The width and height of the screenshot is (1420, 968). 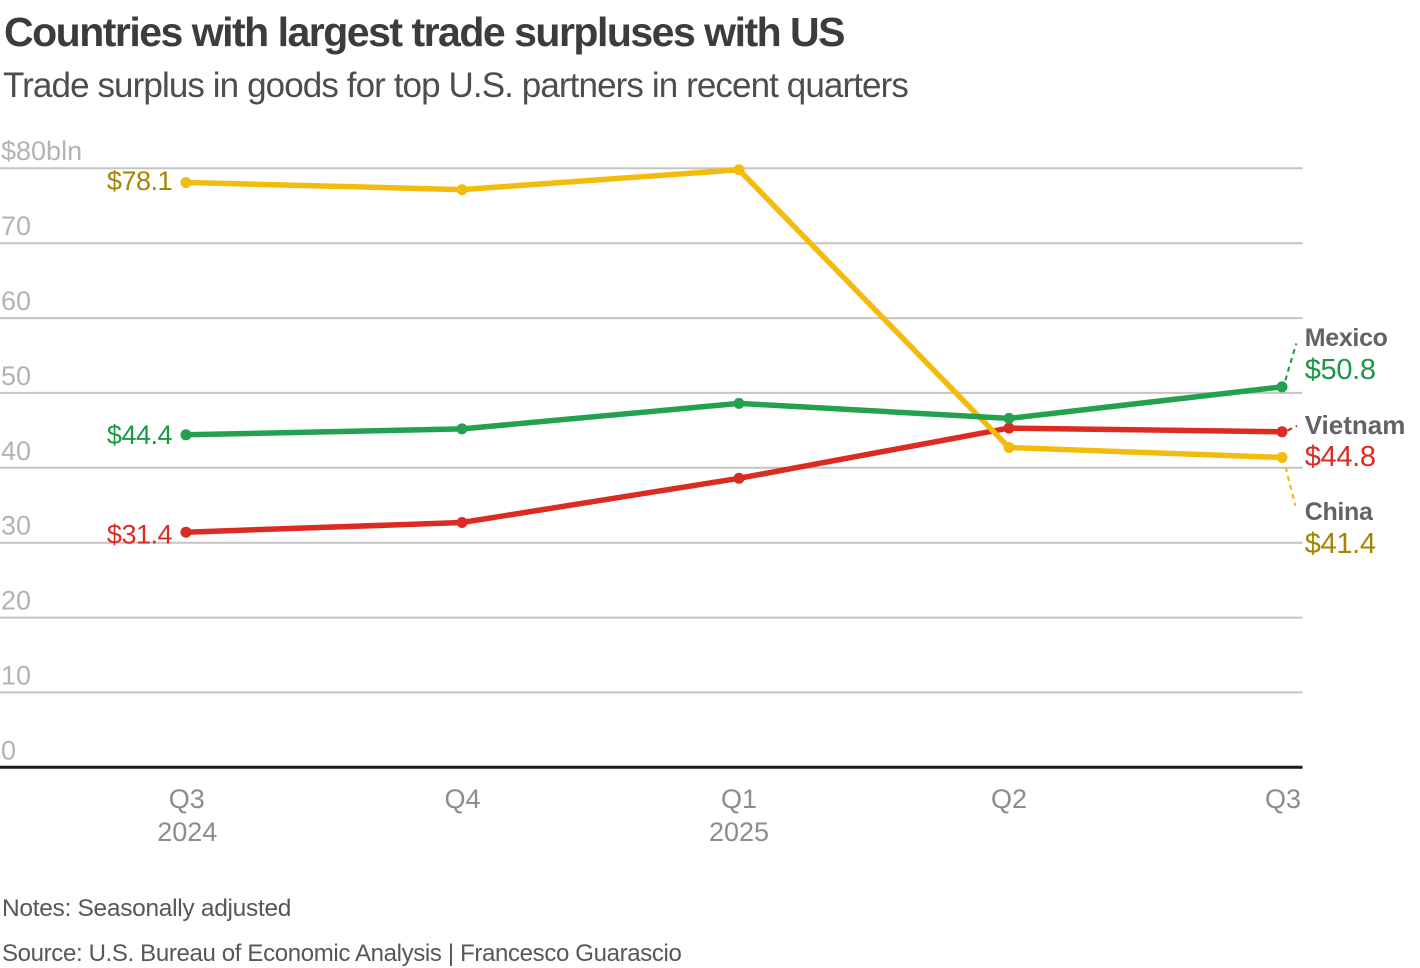 What do you see at coordinates (187, 832) in the screenshot?
I see `svg-text: 2024` at bounding box center [187, 832].